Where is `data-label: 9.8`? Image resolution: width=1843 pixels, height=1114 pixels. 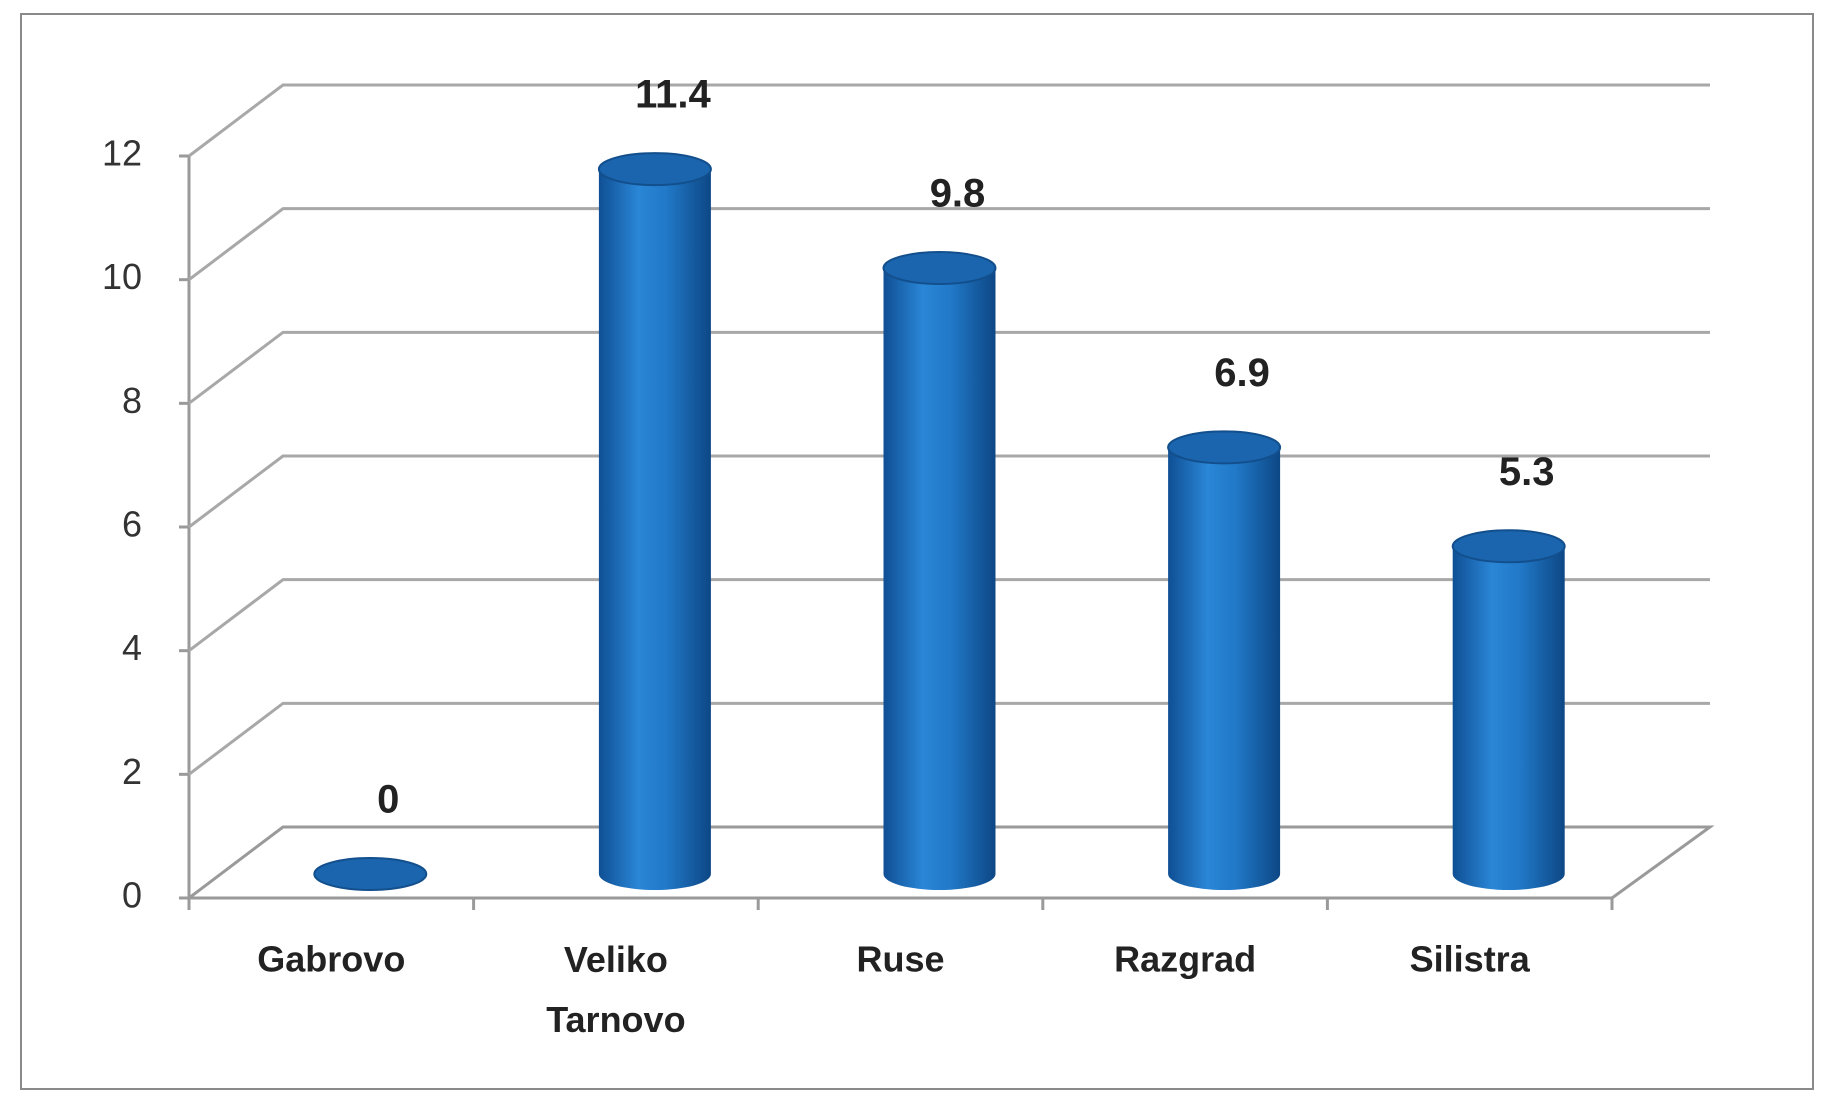 data-label: 9.8 is located at coordinates (958, 194).